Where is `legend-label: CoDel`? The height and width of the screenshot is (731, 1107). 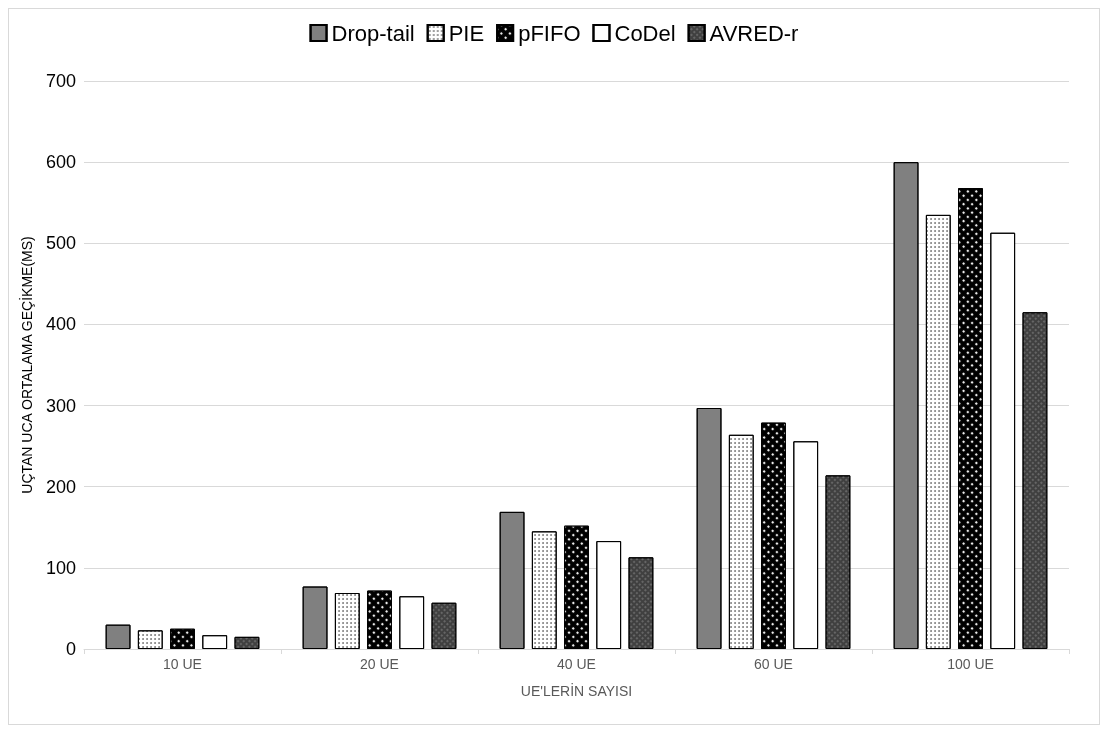
legend-label: CoDel is located at coordinates (645, 33).